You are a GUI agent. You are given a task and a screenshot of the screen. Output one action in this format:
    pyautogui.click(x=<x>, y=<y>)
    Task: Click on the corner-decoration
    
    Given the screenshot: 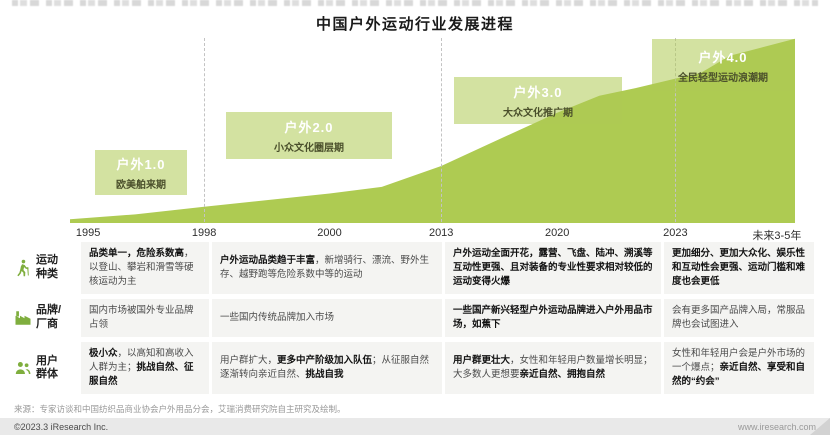 What is the action you would take?
    pyautogui.click(x=820, y=426)
    